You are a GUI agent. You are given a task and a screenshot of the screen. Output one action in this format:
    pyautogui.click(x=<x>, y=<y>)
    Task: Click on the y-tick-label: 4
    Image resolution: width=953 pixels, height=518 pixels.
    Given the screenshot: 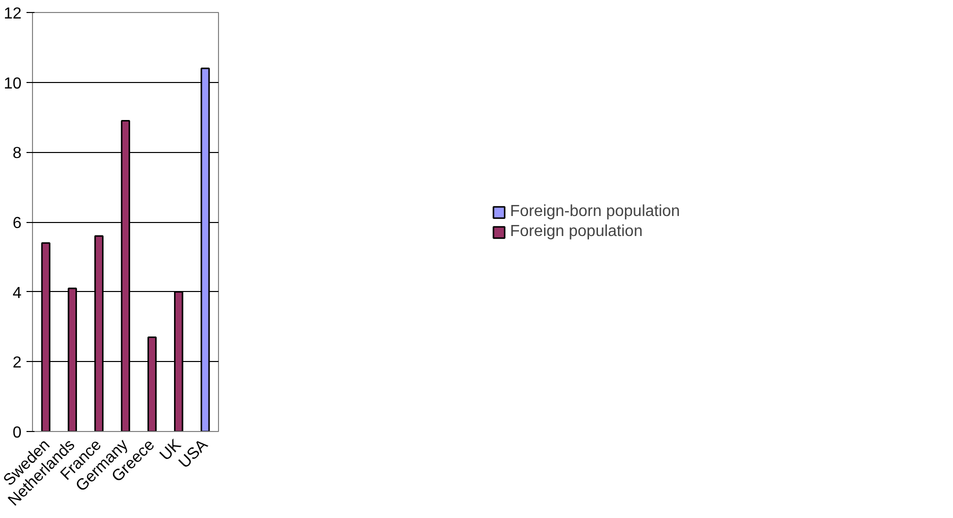 What is the action you would take?
    pyautogui.click(x=17, y=293)
    